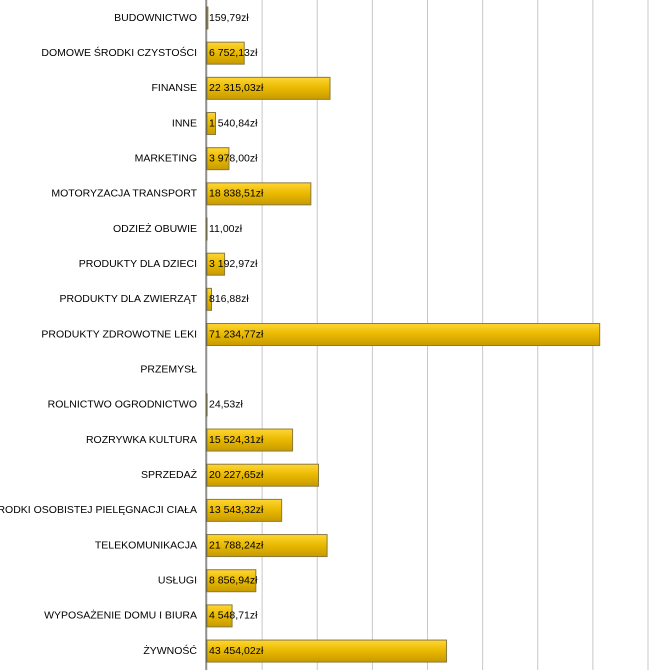  Describe the element at coordinates (168, 369) in the screenshot. I see `category-label: PRZEMYSŁ` at that location.